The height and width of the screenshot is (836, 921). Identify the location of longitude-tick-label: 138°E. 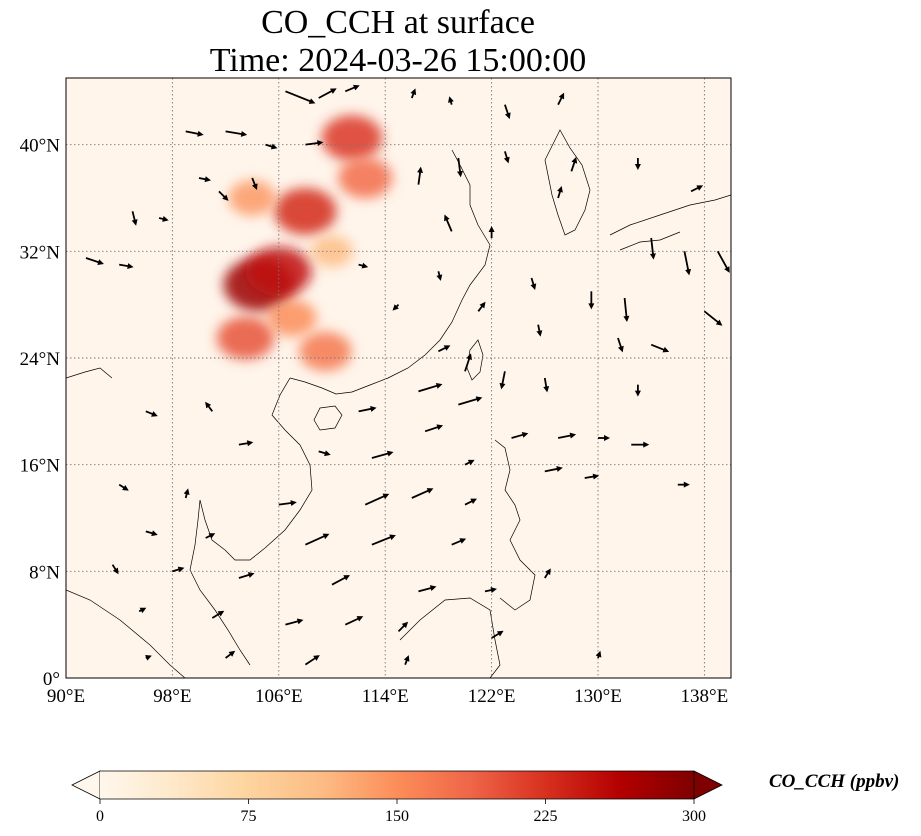
(705, 696).